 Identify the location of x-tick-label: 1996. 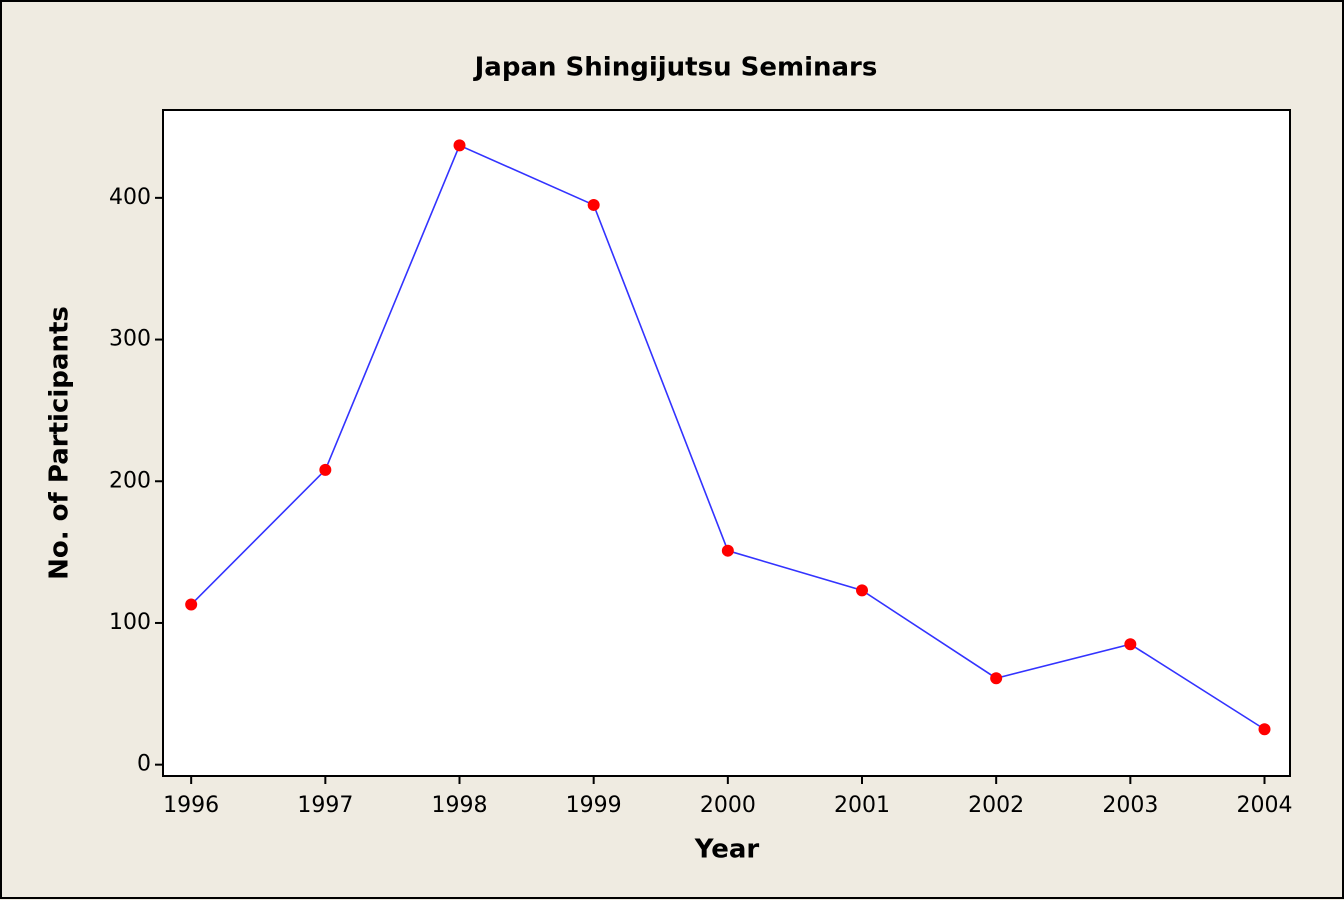
(191, 805).